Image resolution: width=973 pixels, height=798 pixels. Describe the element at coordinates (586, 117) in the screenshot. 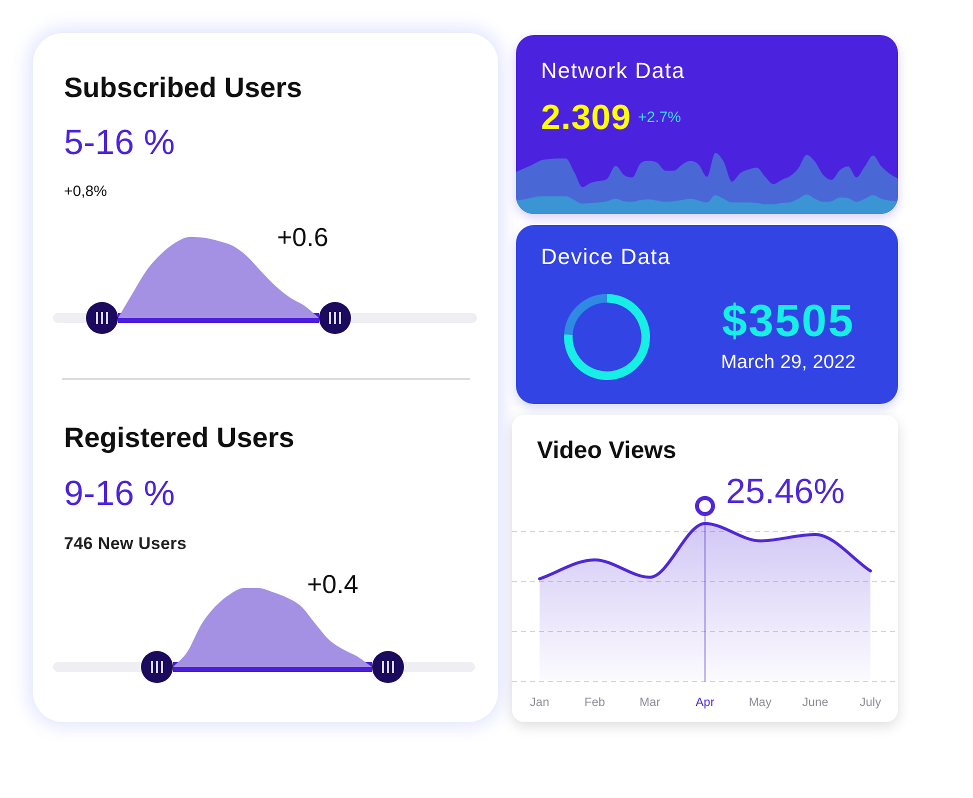

I see `chart-subtitle: 2.309` at that location.